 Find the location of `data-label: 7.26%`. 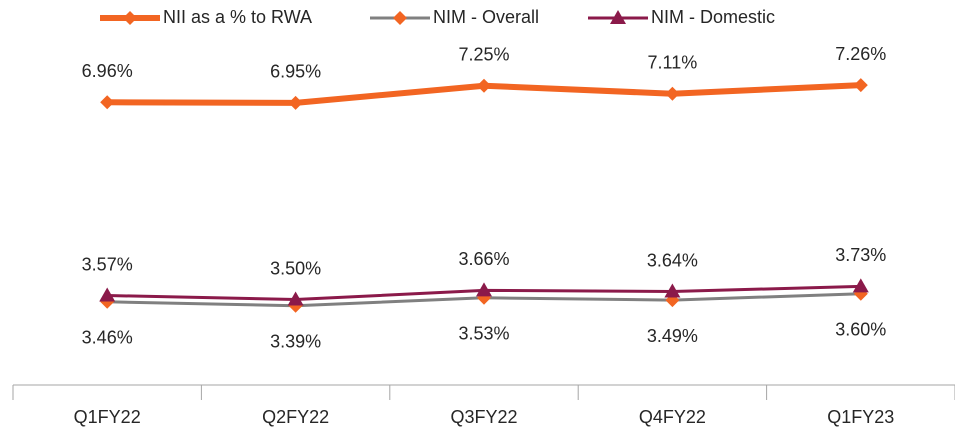

data-label: 7.26% is located at coordinates (860, 54).